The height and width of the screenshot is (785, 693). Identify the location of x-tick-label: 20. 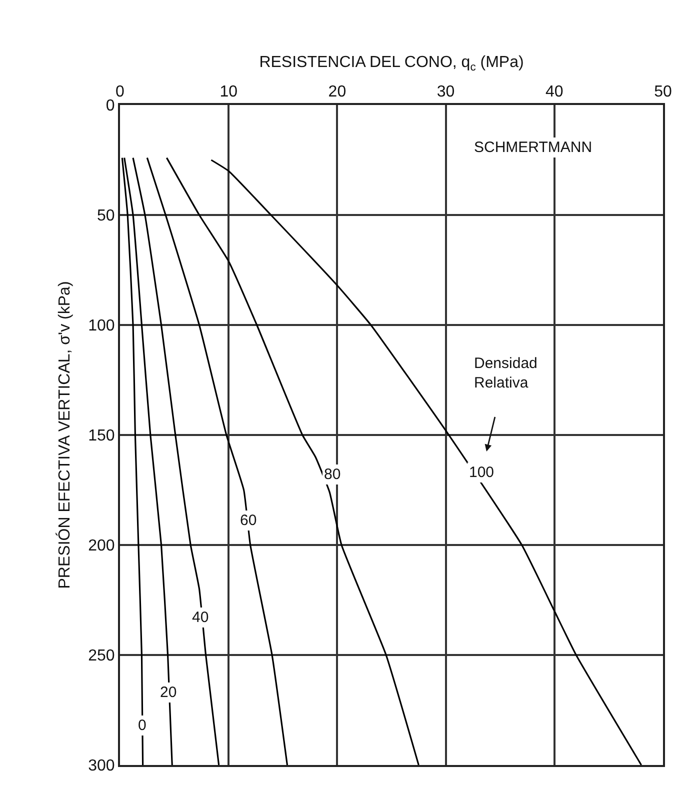
(337, 92).